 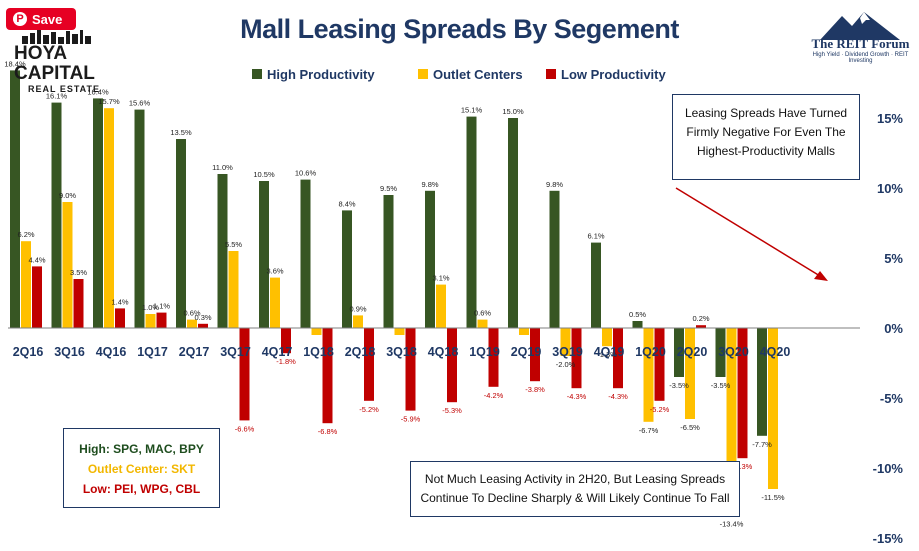 What do you see at coordinates (484, 352) in the screenshot?
I see `x-tick-label: 1Q19` at bounding box center [484, 352].